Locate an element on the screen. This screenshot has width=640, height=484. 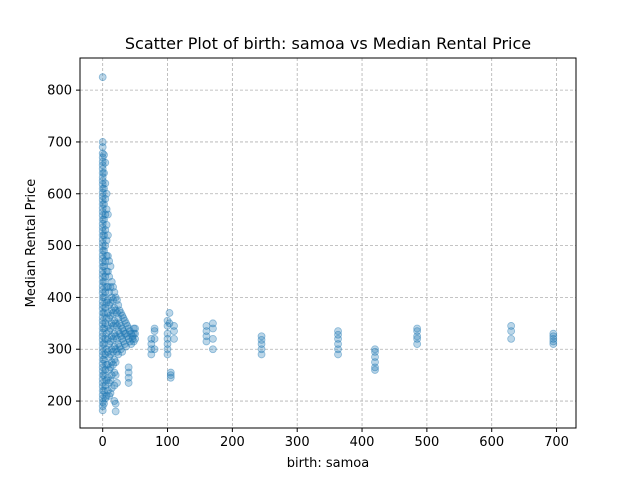
y-tick-label: 600 is located at coordinates (59, 194).